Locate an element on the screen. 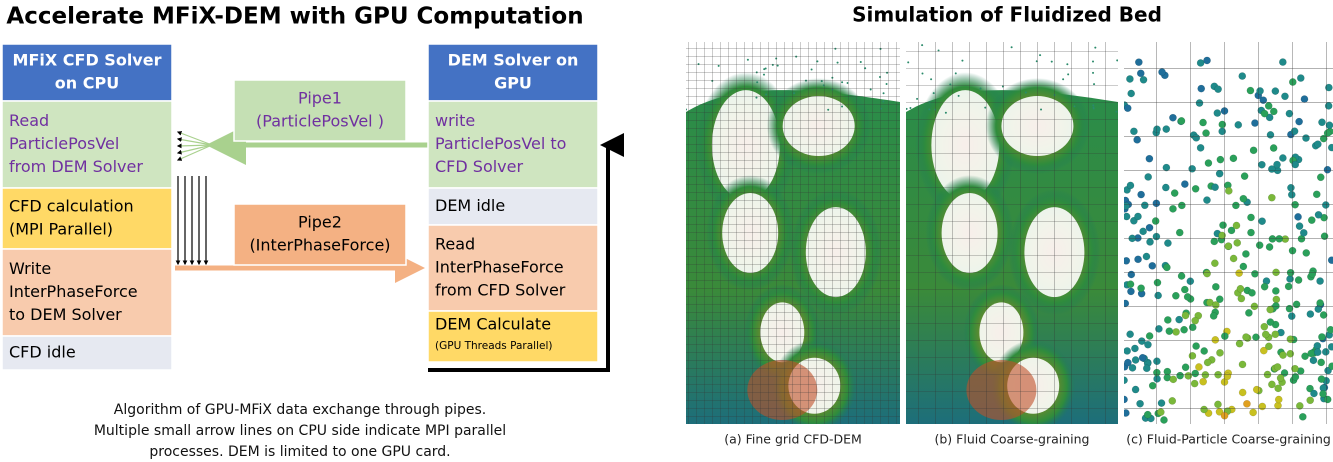 This screenshot has height=462, width=1333. block-text: CFD calculation is located at coordinates (71, 206).